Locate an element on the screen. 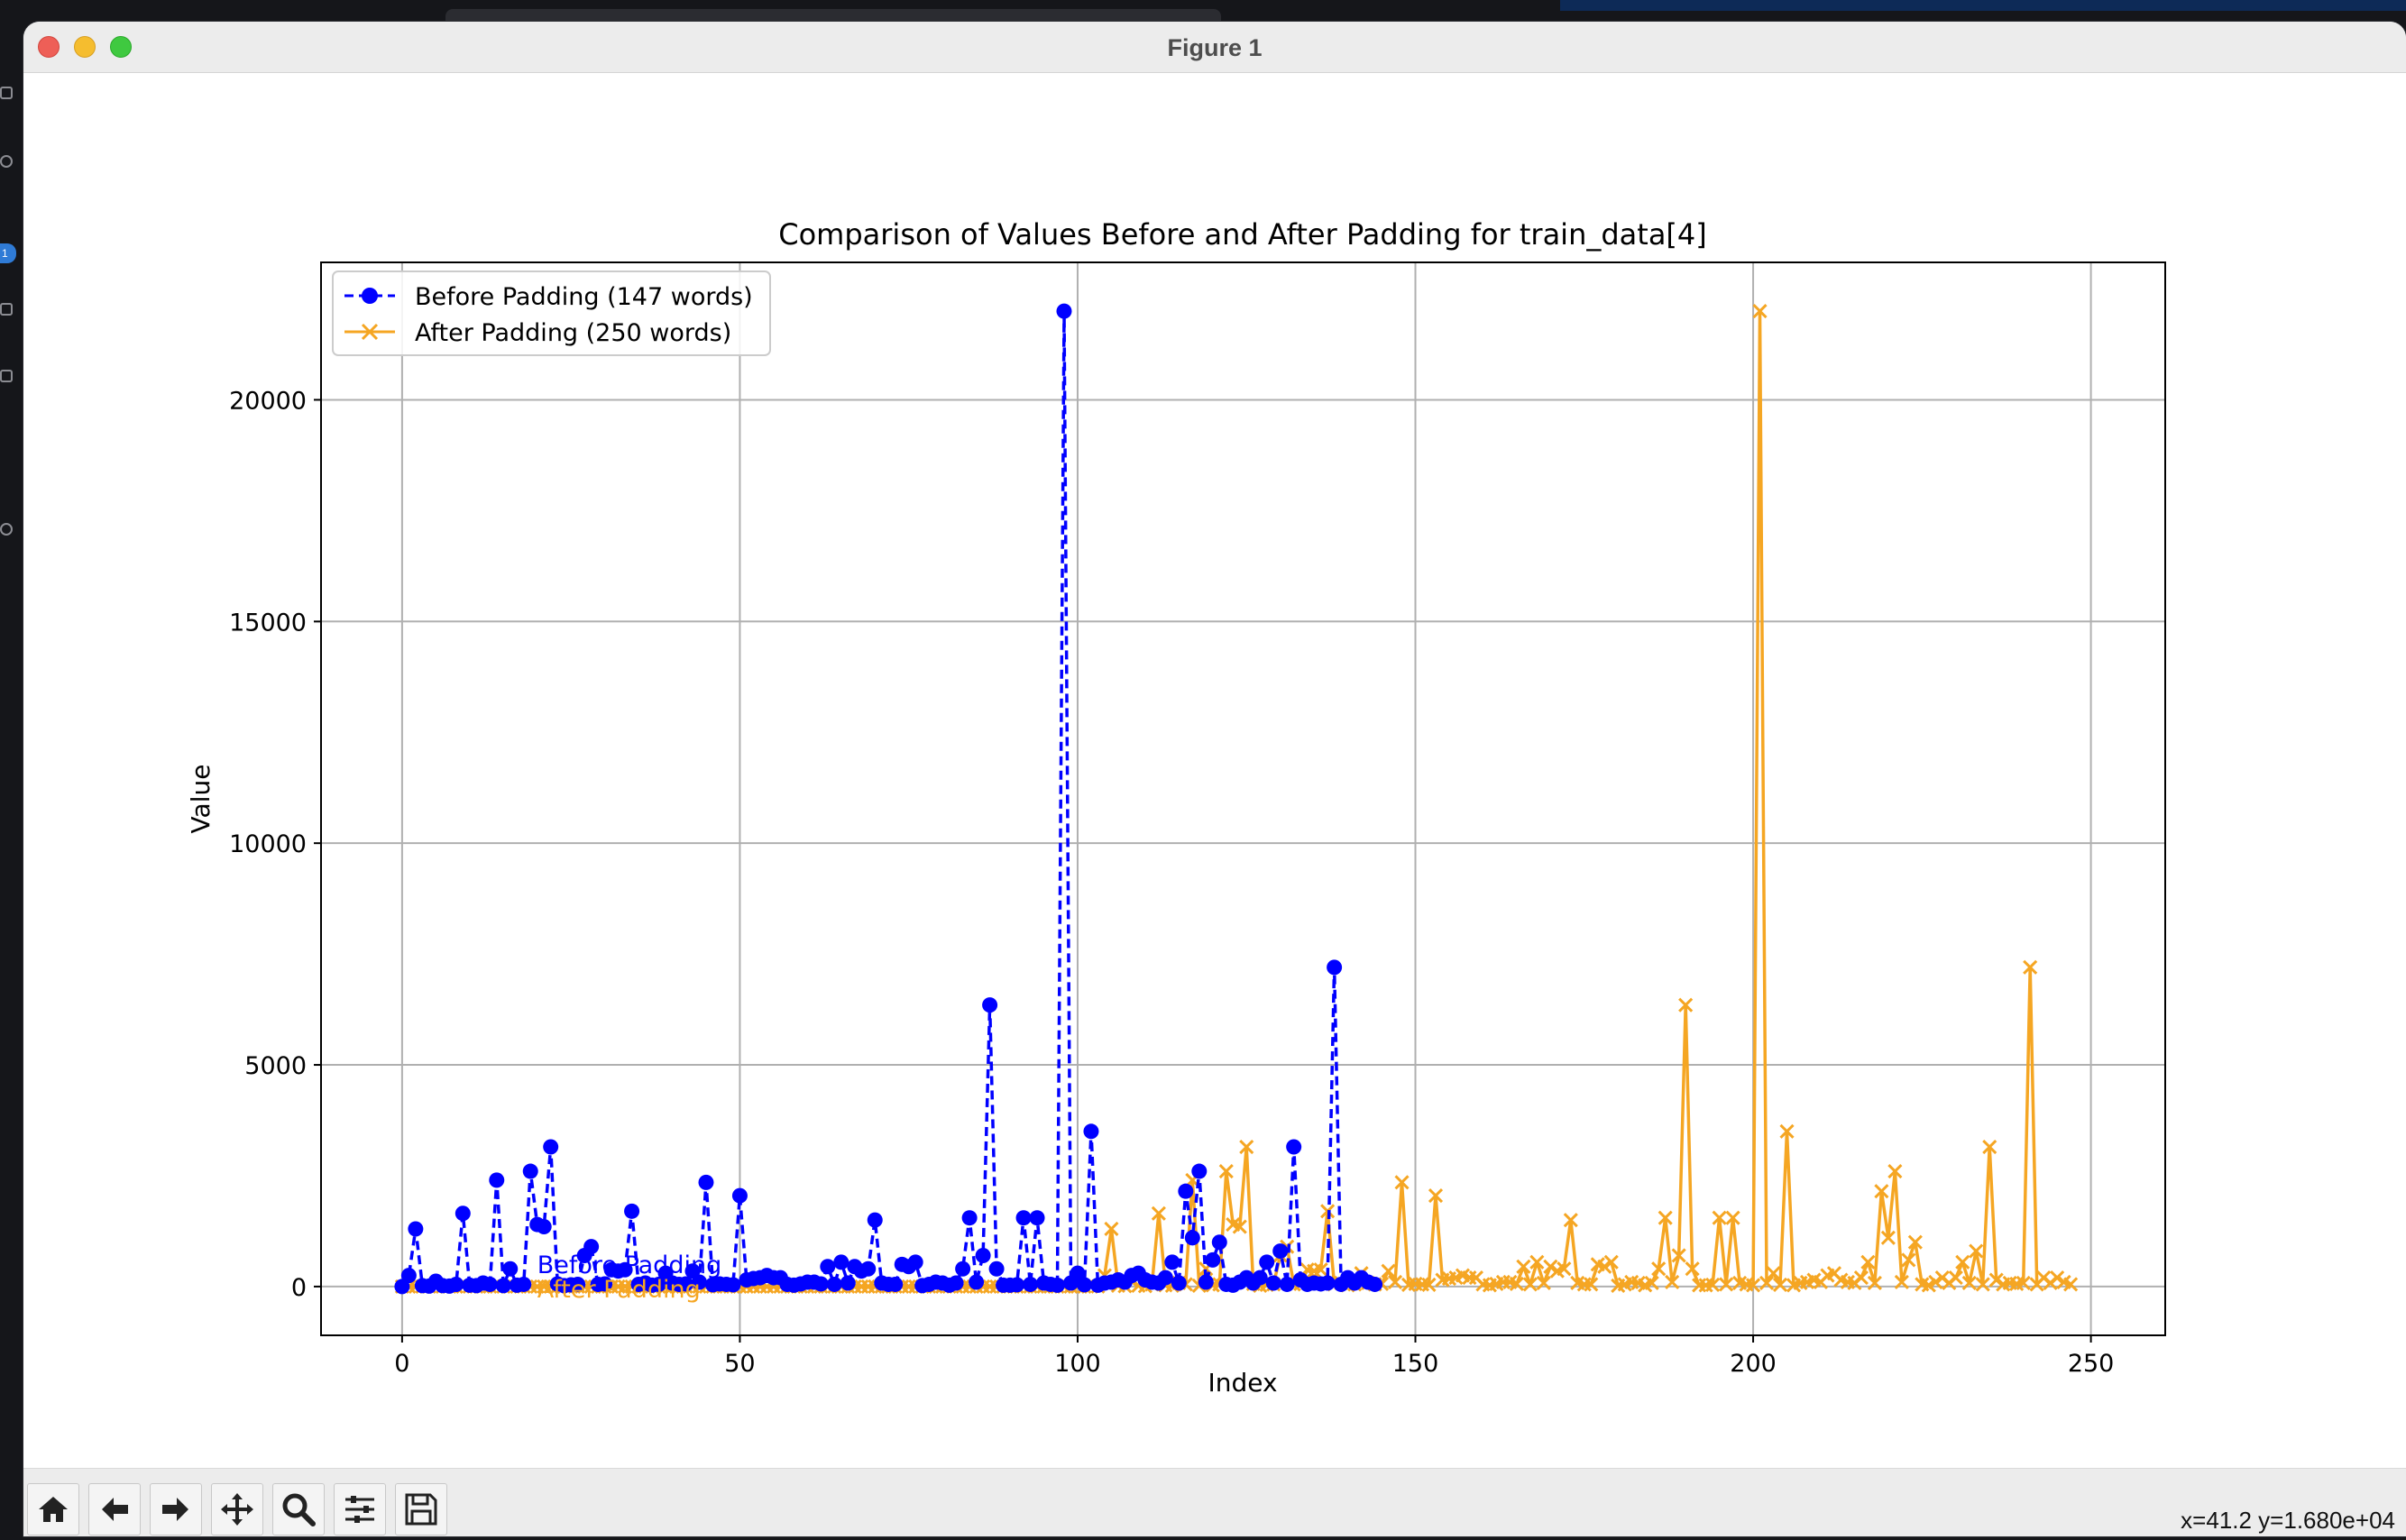  y-tick-label: 20000 is located at coordinates (268, 401).